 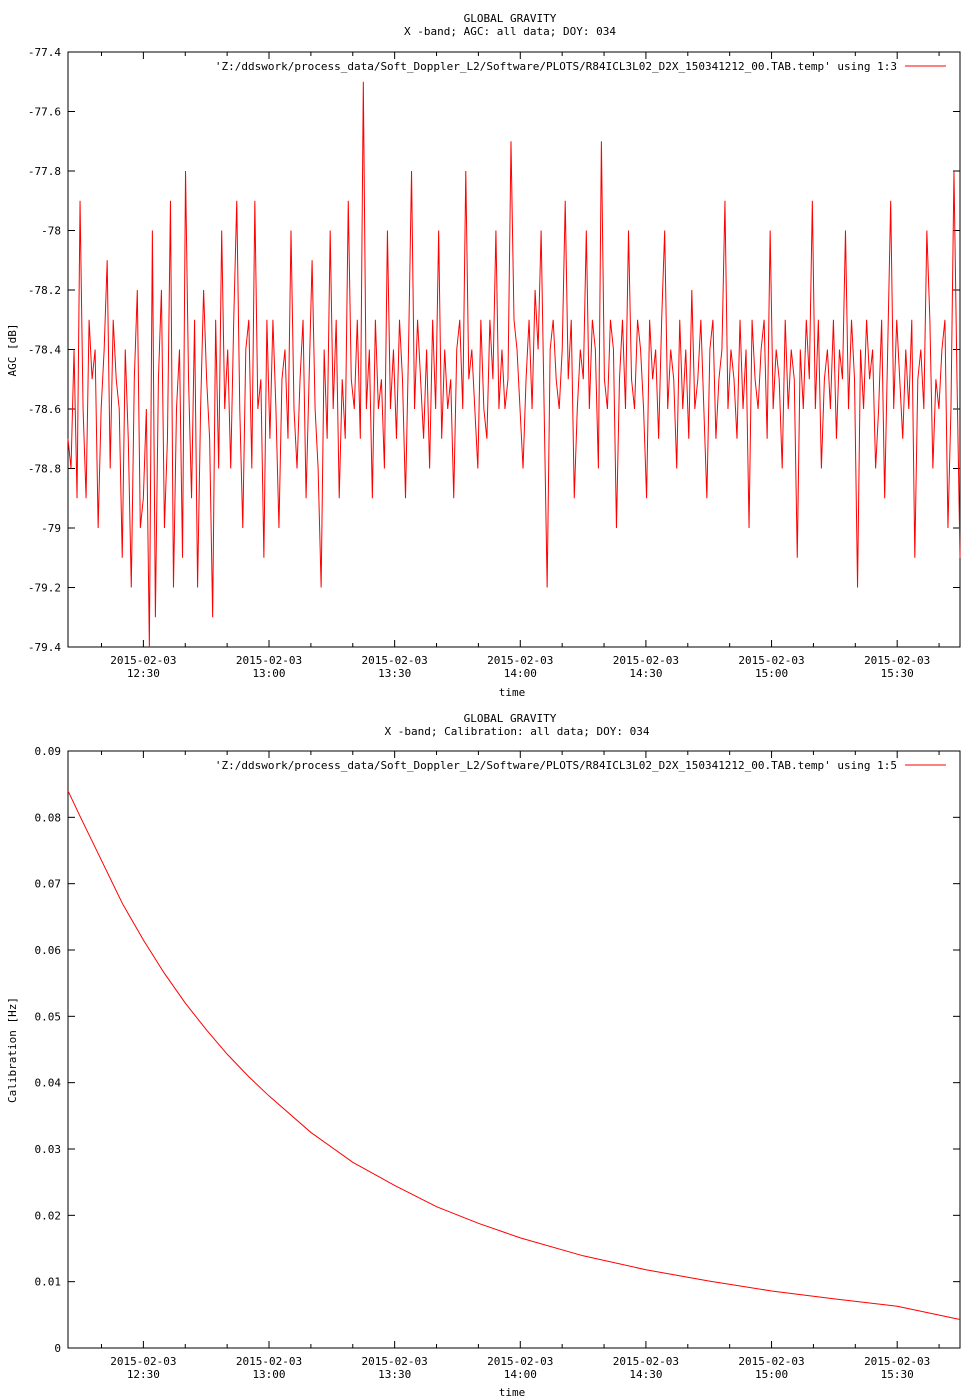 What do you see at coordinates (512, 1392) in the screenshot?
I see `calibration-x-axis-label: time` at bounding box center [512, 1392].